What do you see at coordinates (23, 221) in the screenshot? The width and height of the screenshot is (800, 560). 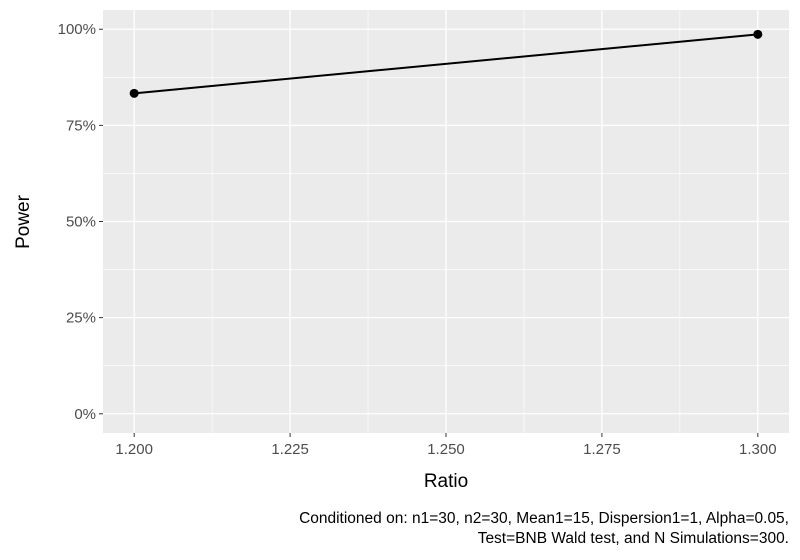 I see `y-axis-title: Power` at bounding box center [23, 221].